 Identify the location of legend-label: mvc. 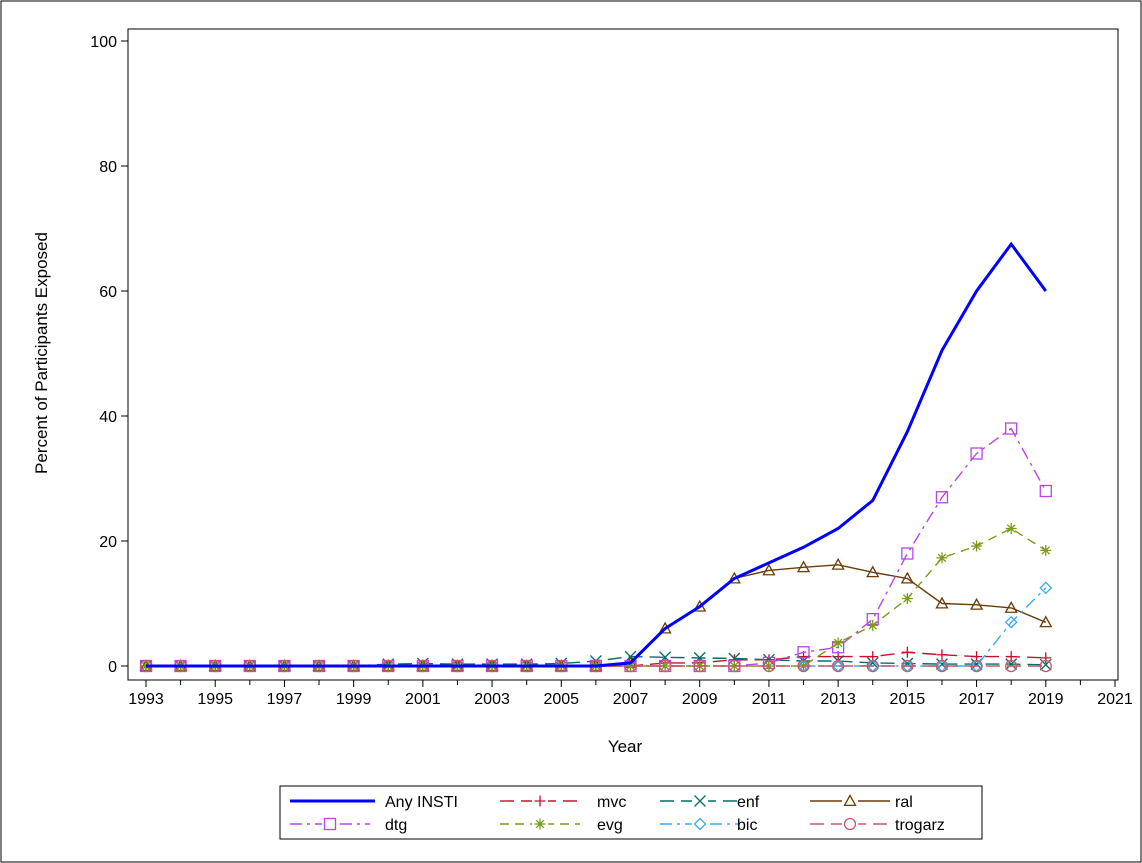
(611, 802).